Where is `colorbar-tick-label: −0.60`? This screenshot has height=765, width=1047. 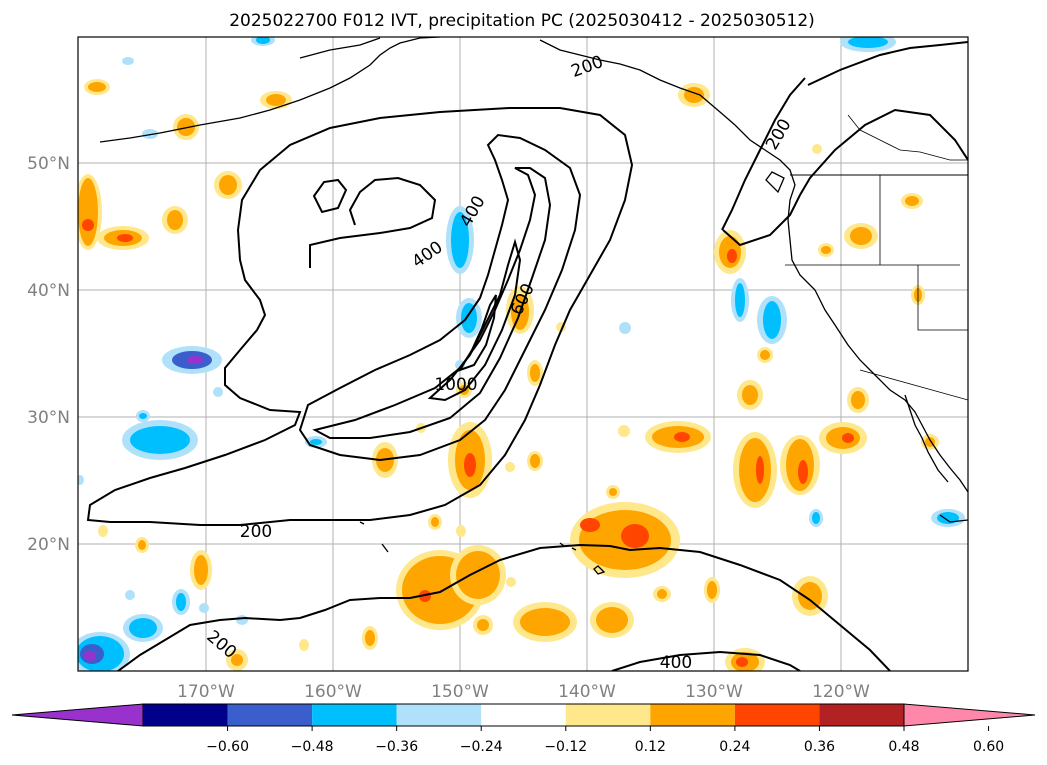
colorbar-tick-label: −0.60 is located at coordinates (227, 747).